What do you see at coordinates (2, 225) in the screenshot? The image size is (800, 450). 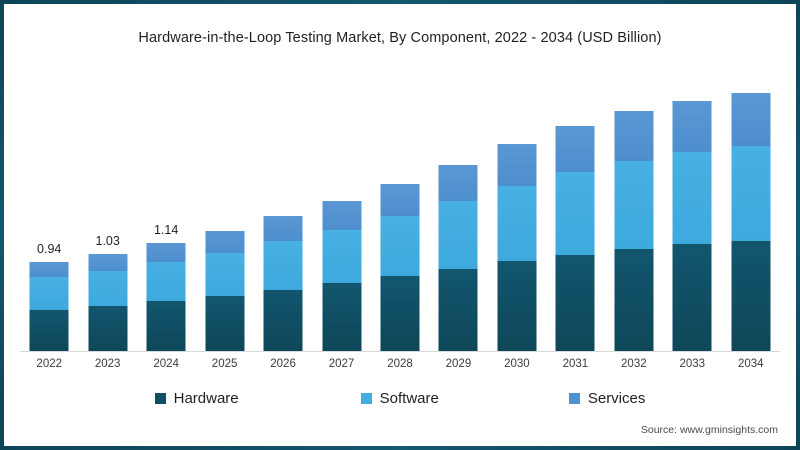 I see `frame-border-left` at bounding box center [2, 225].